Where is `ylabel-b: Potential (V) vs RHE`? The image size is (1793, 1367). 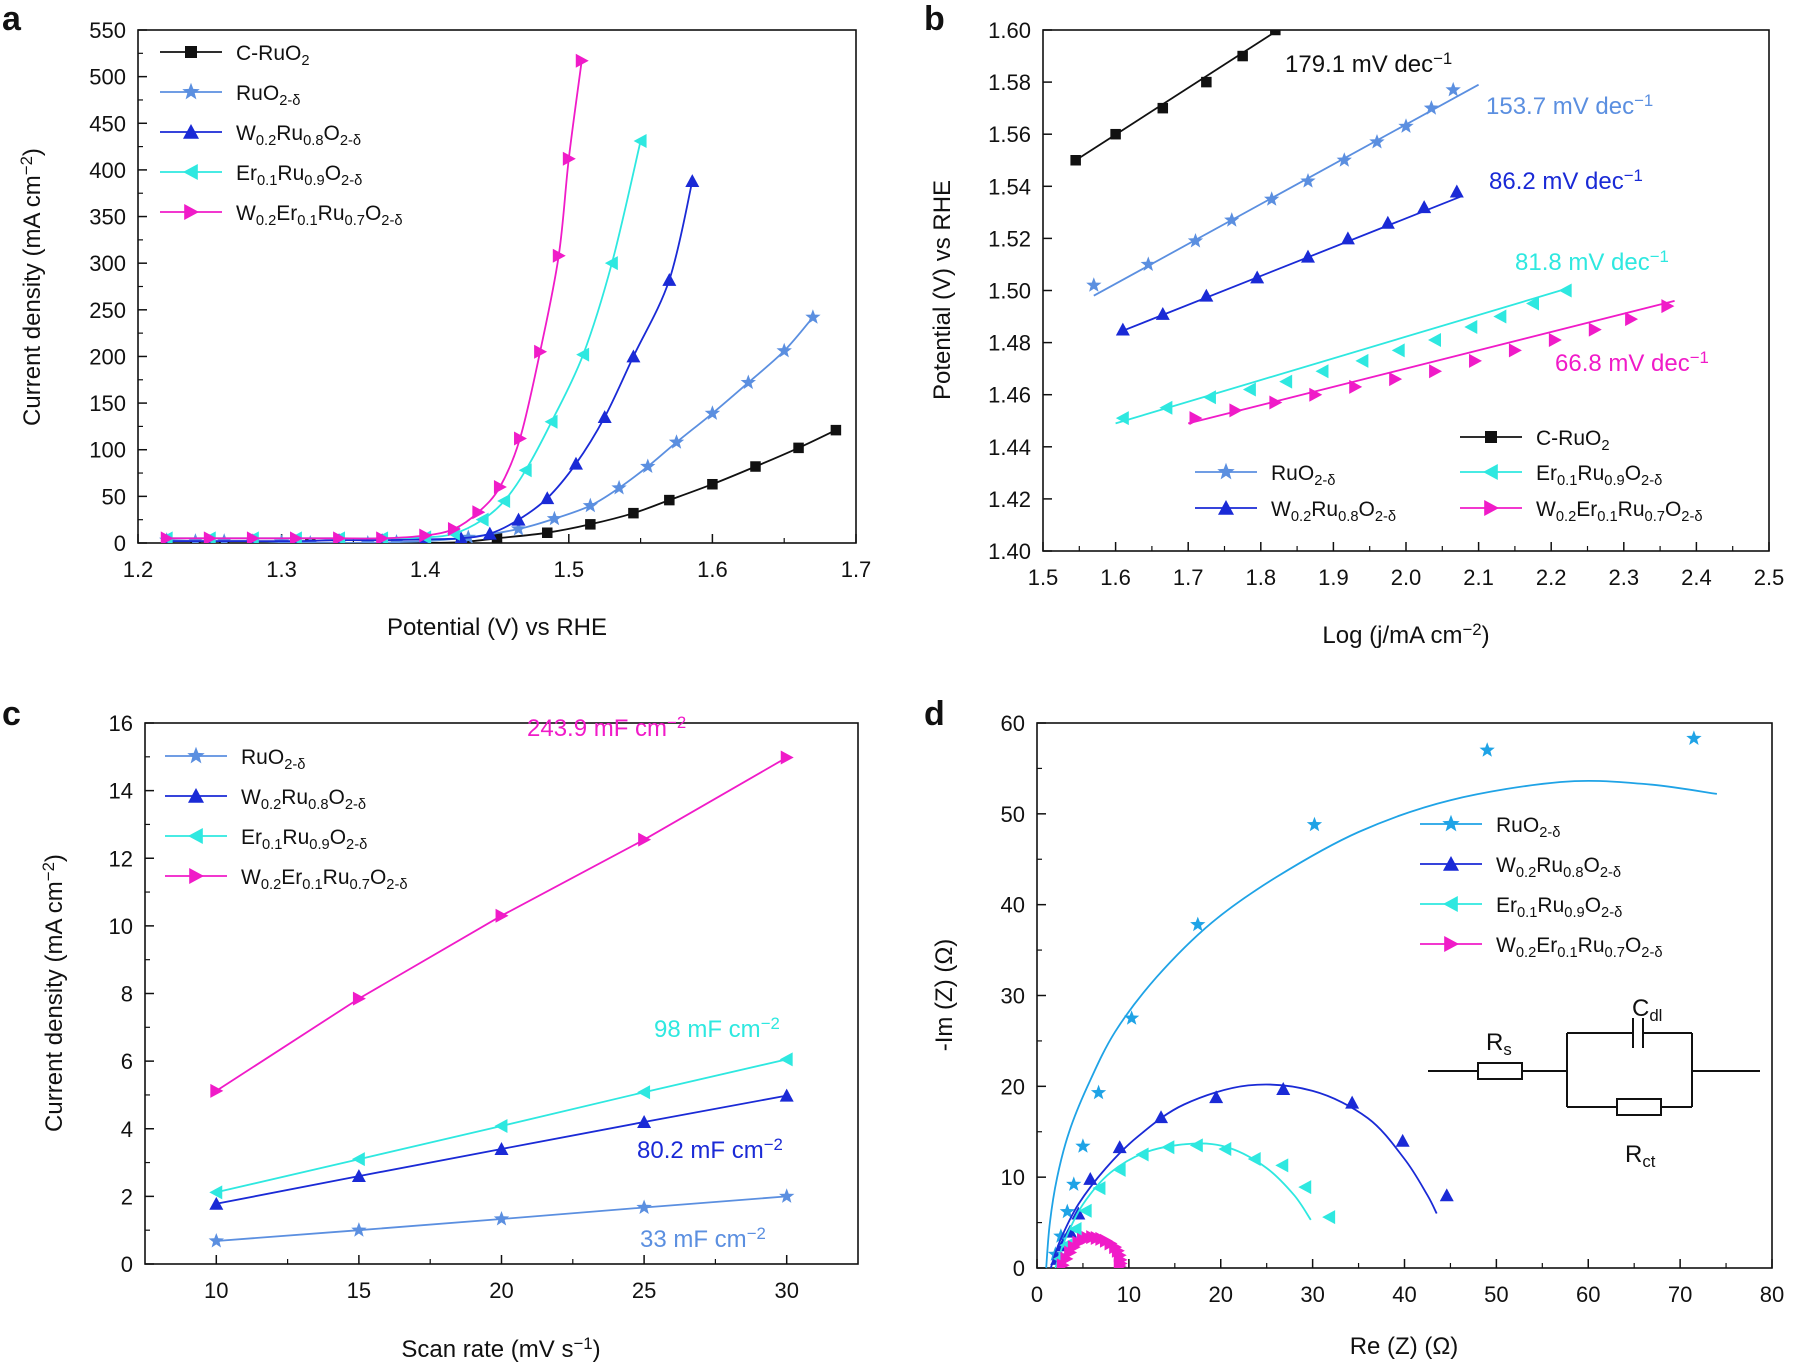 ylabel-b: Potential (V) vs RHE is located at coordinates (942, 290).